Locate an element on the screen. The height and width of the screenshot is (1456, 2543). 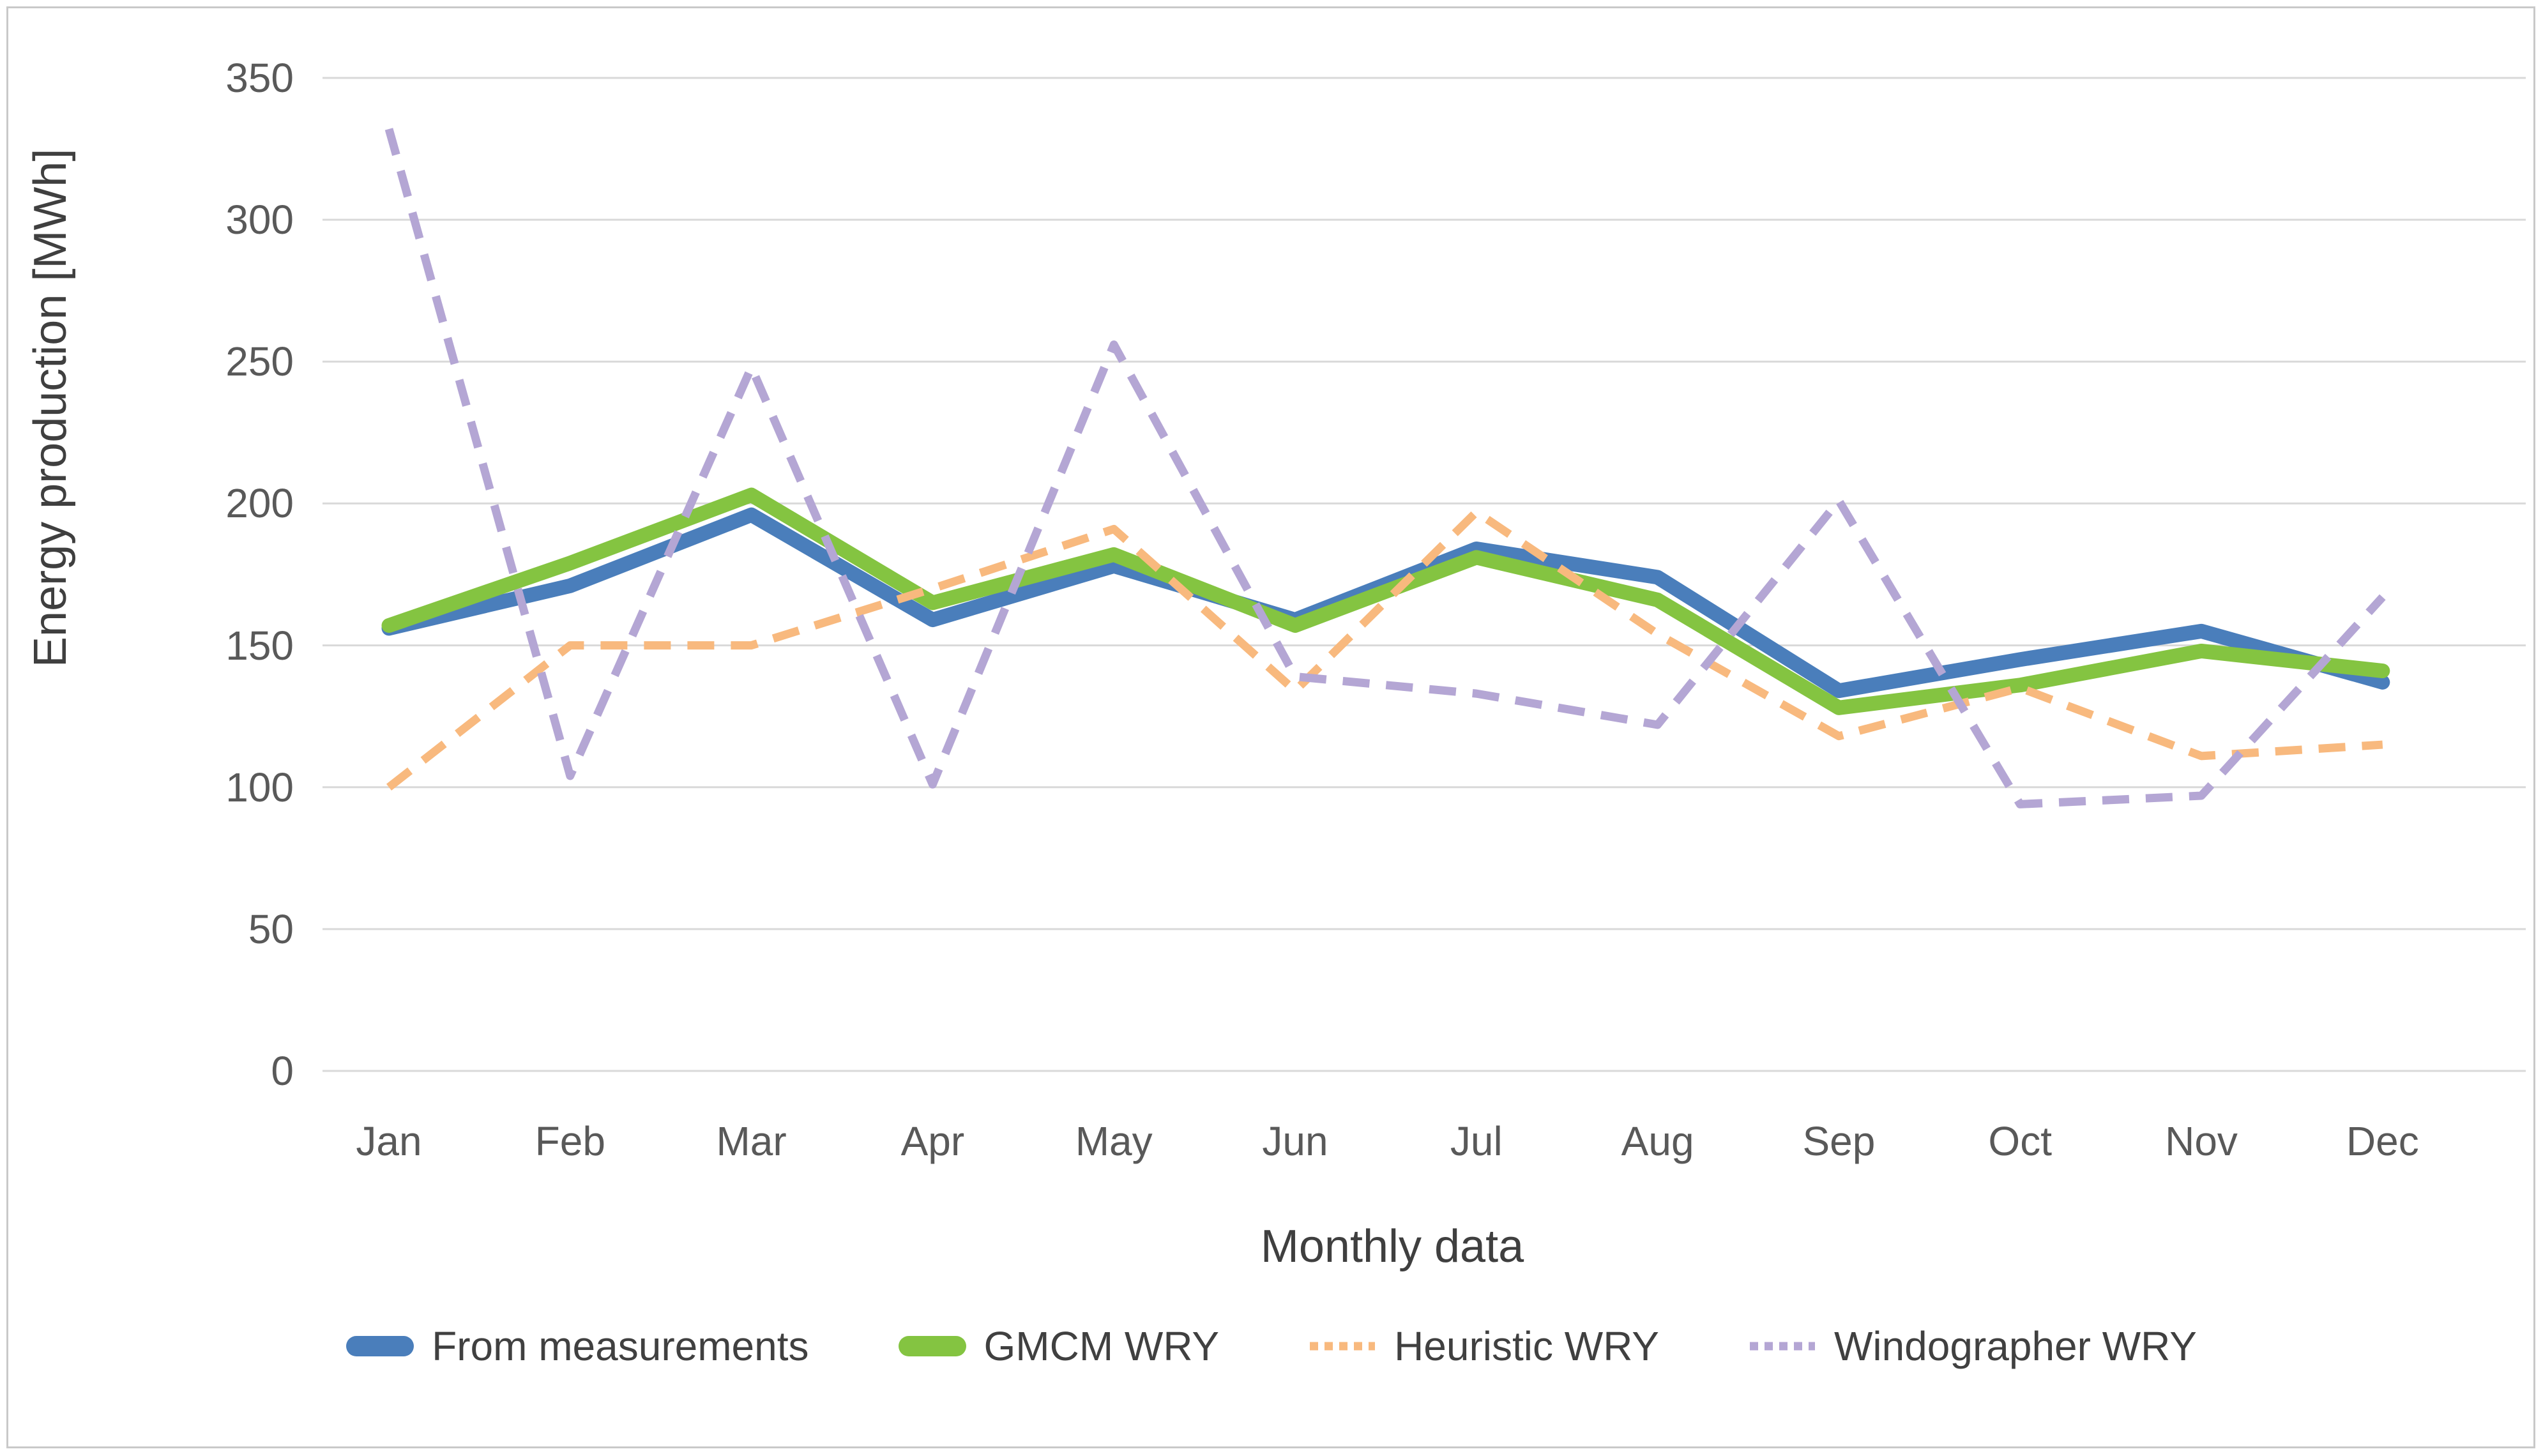
y-tick-label-50: 50 is located at coordinates (271, 929).